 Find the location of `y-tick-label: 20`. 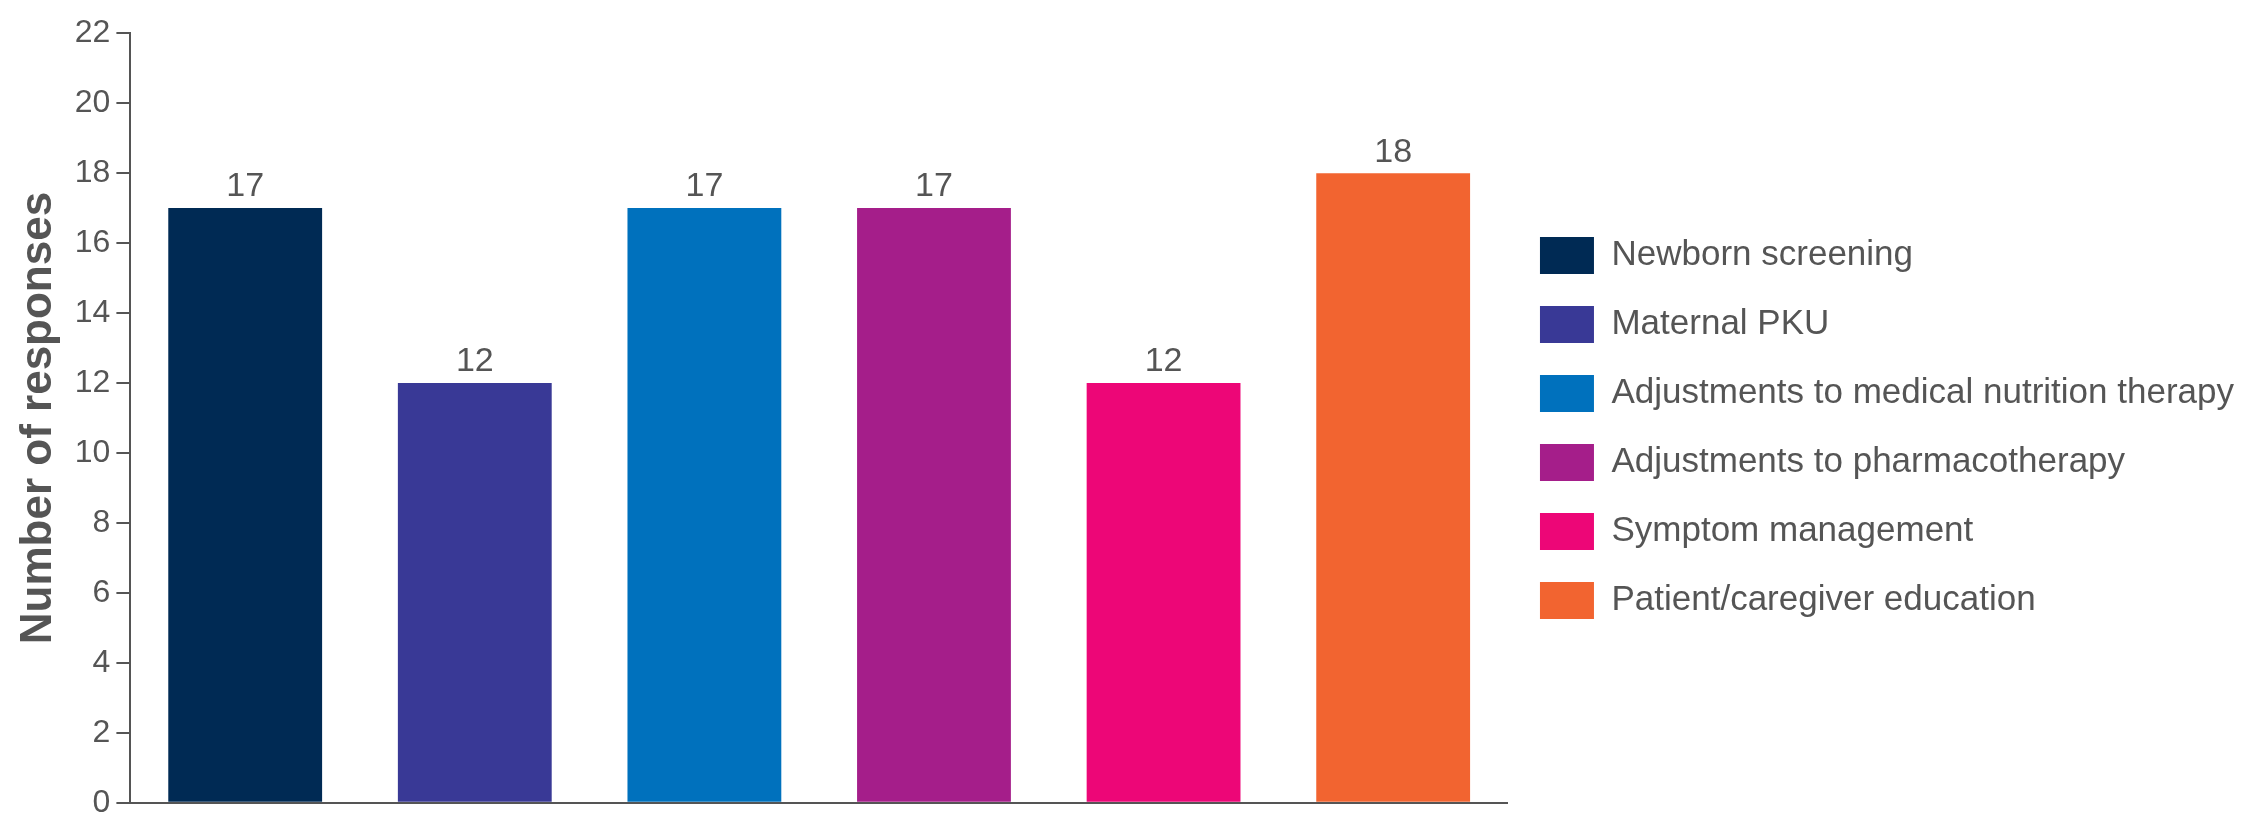

y-tick-label: 20 is located at coordinates (92, 100).